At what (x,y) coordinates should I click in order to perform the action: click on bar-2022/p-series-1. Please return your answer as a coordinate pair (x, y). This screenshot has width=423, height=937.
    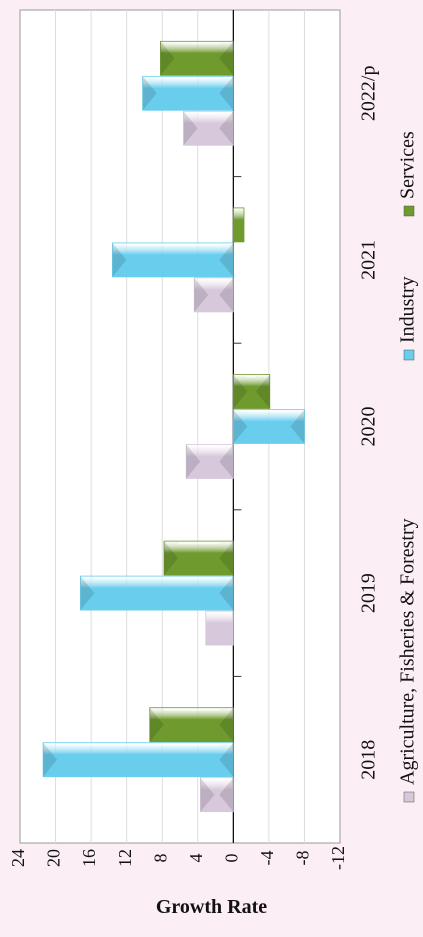
    Looking at the image, I should click on (188, 93).